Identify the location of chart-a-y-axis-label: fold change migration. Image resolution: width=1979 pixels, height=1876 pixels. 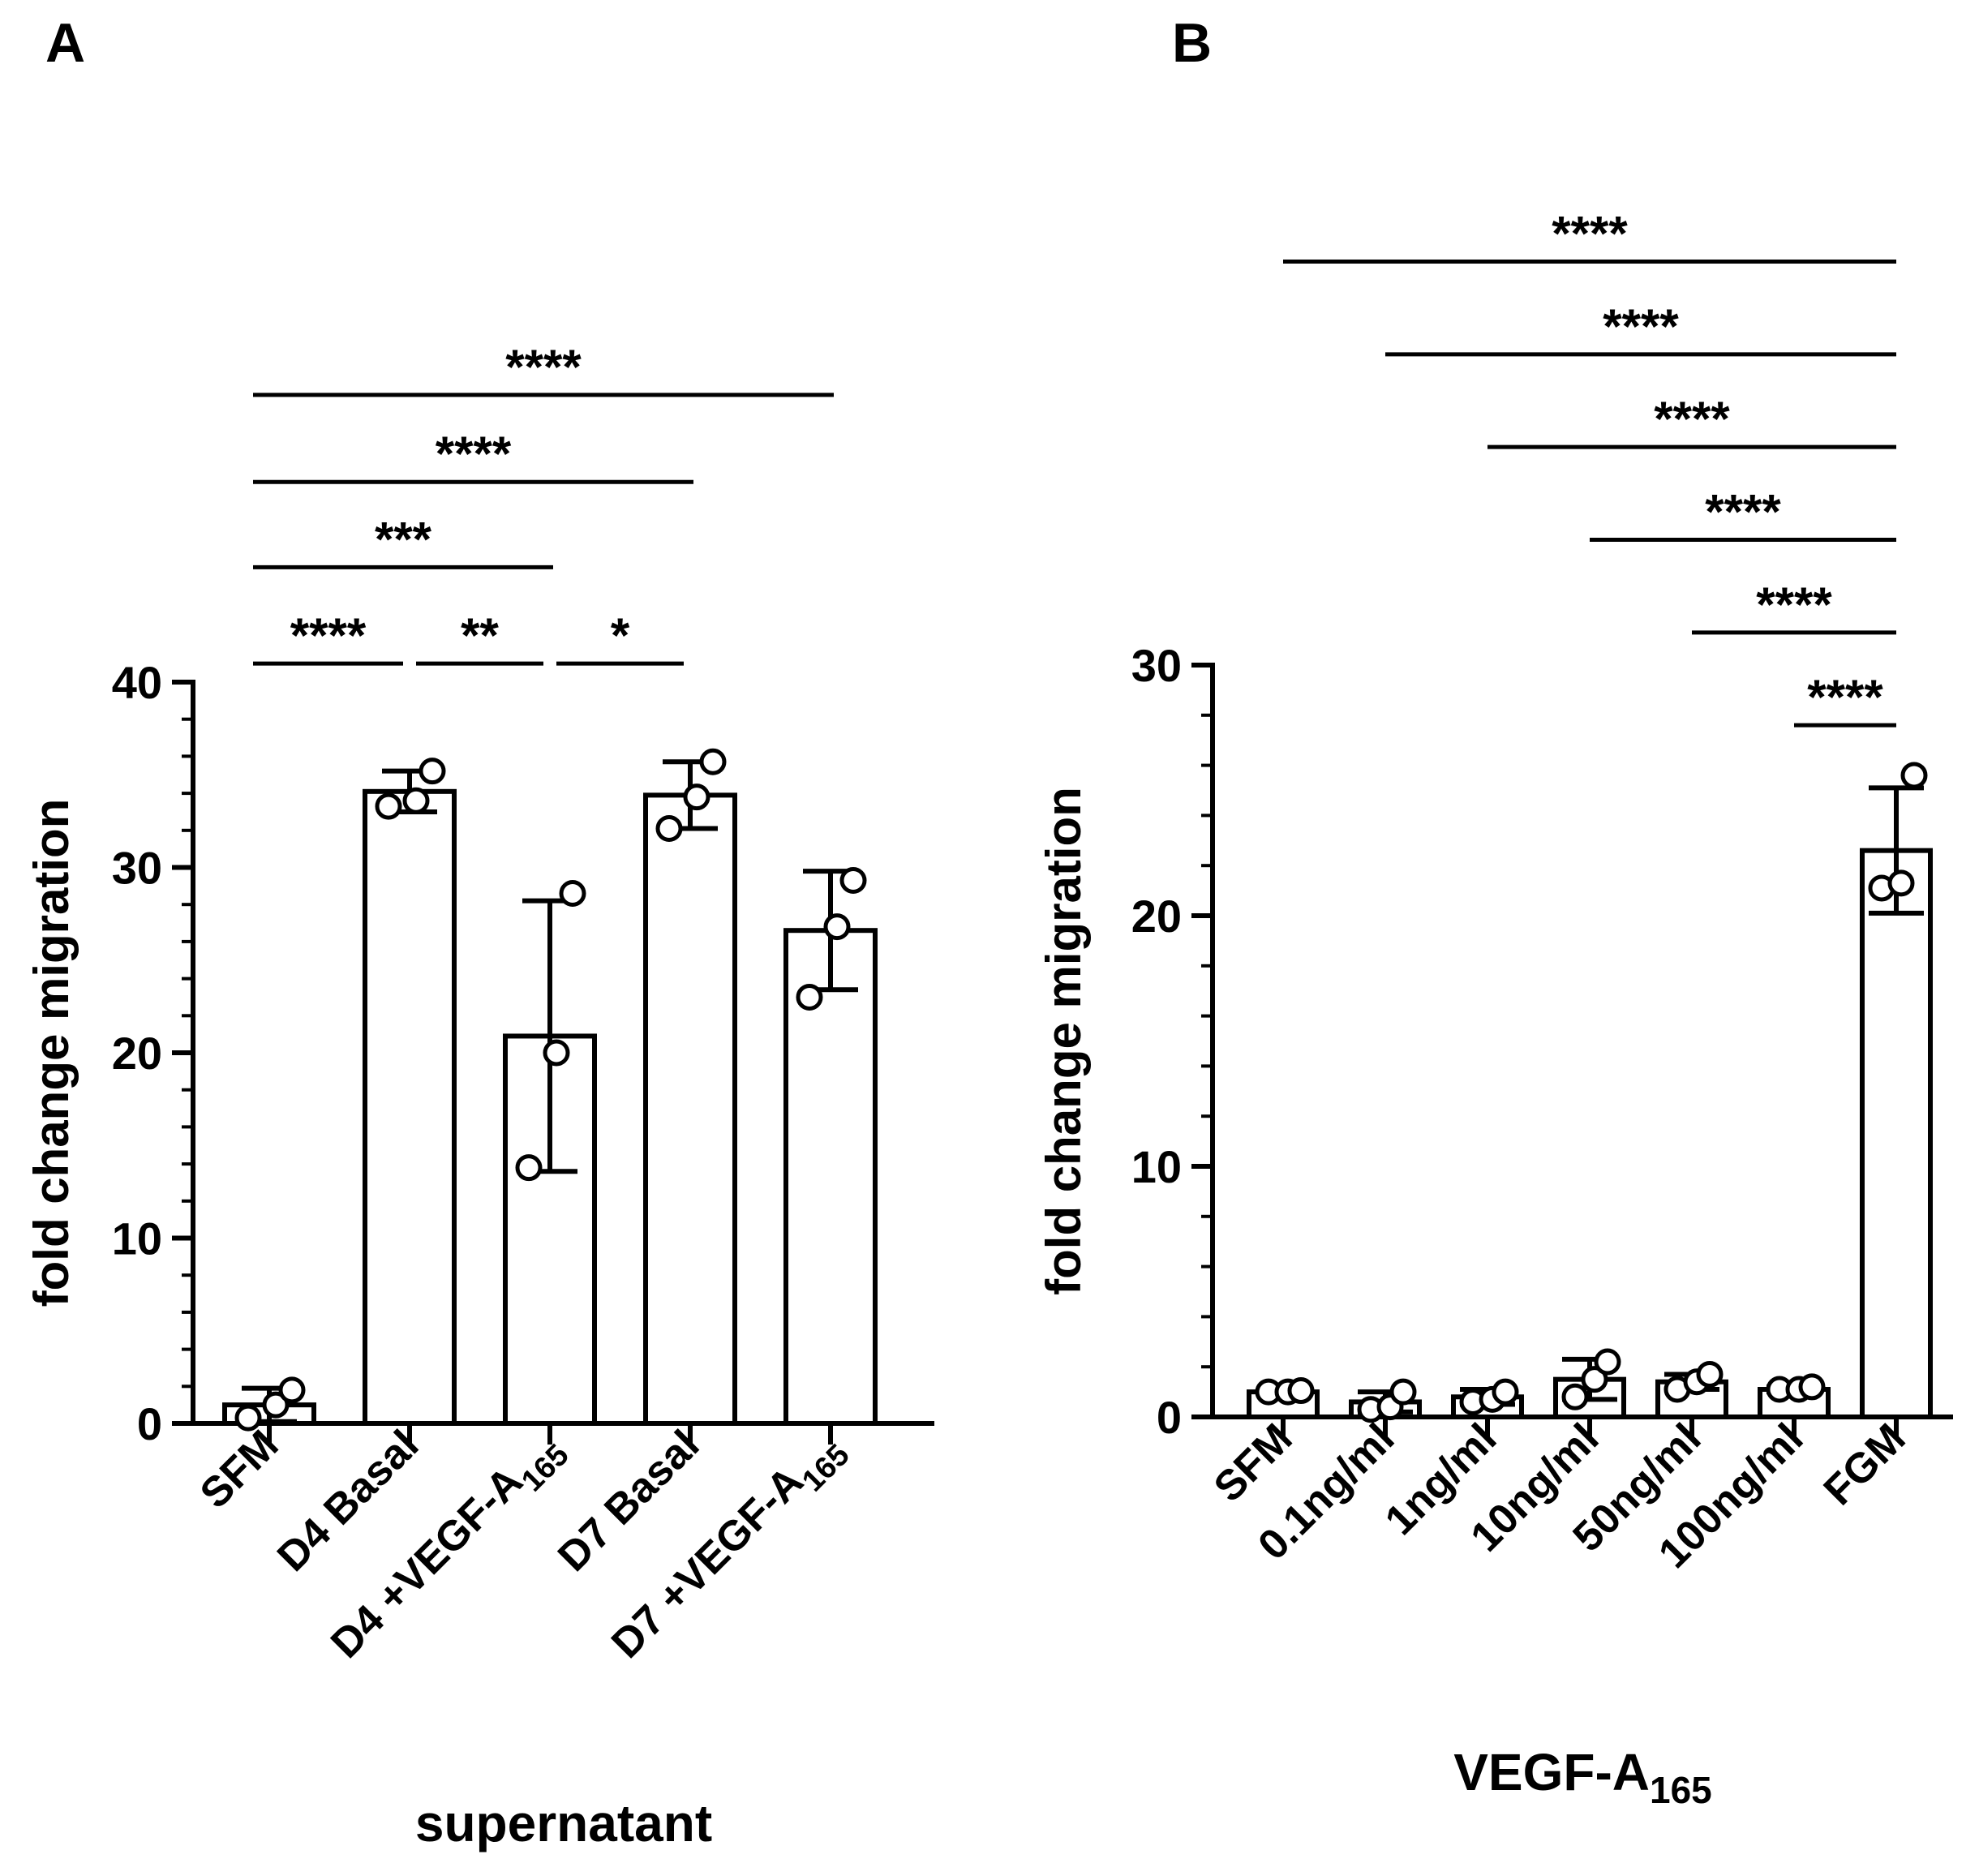
(51, 1053).